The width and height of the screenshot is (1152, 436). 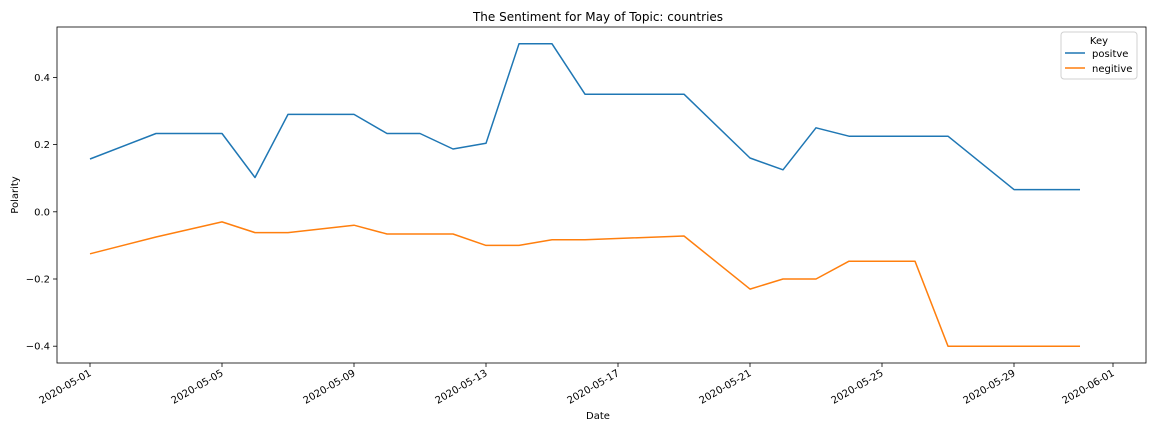 I want to click on x-tick-label: 2020-05-05, so click(x=198, y=387).